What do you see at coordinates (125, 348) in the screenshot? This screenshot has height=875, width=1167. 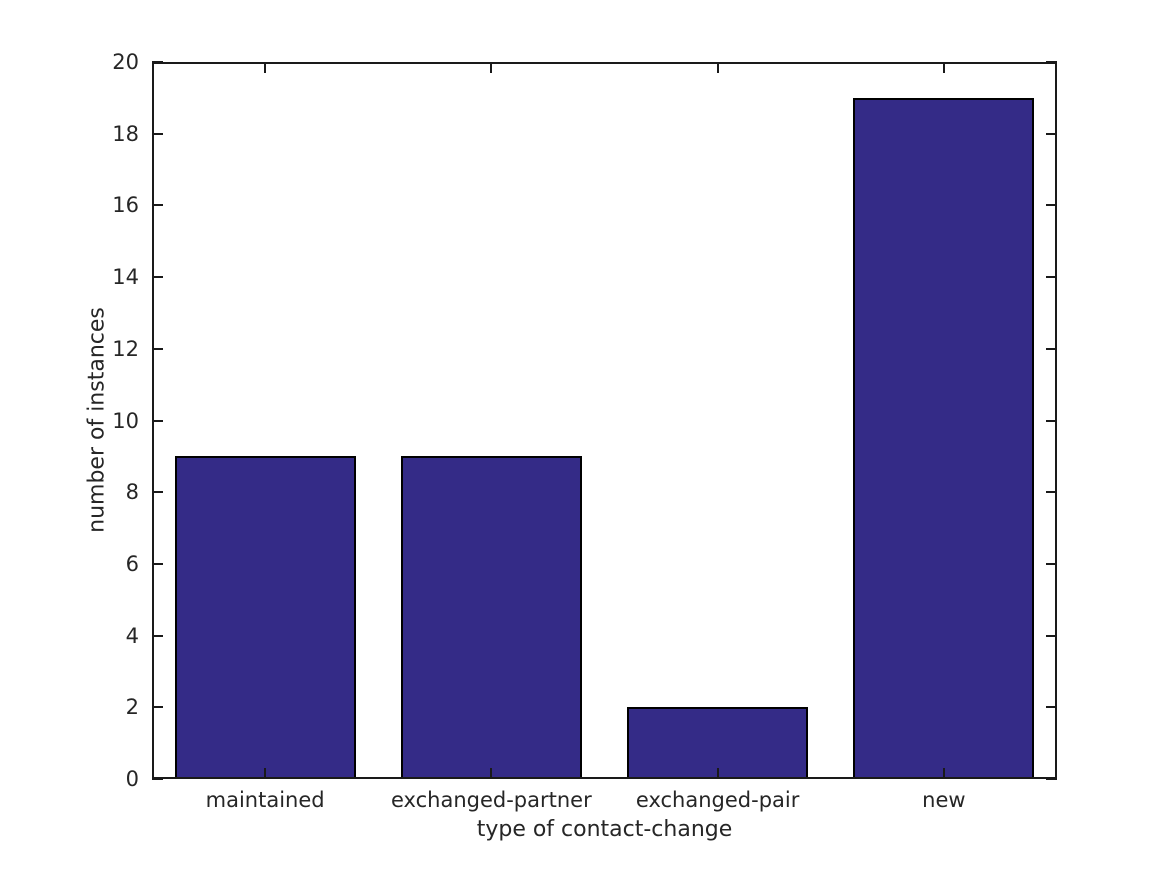 I see `y-tick-label: 12` at bounding box center [125, 348].